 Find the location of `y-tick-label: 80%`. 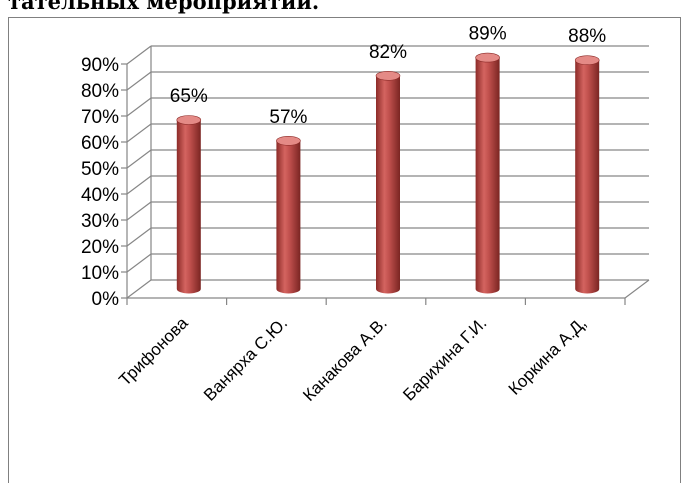

y-tick-label: 80% is located at coordinates (100, 91).